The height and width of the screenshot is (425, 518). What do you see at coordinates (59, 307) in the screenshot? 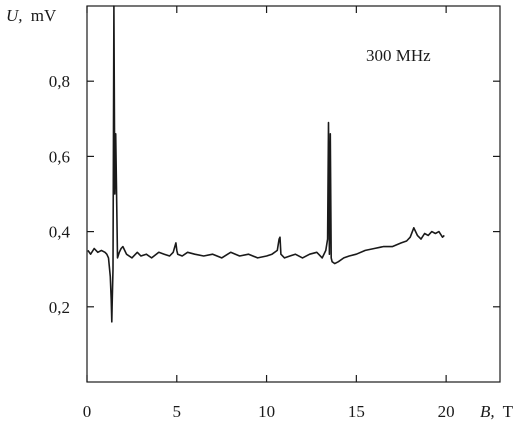
I see `y-tick-label: 0,2` at bounding box center [59, 307].